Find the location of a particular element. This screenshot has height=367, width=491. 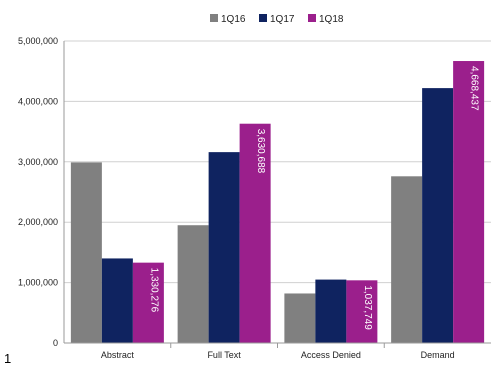

bar-1q17-full-text is located at coordinates (224, 247).